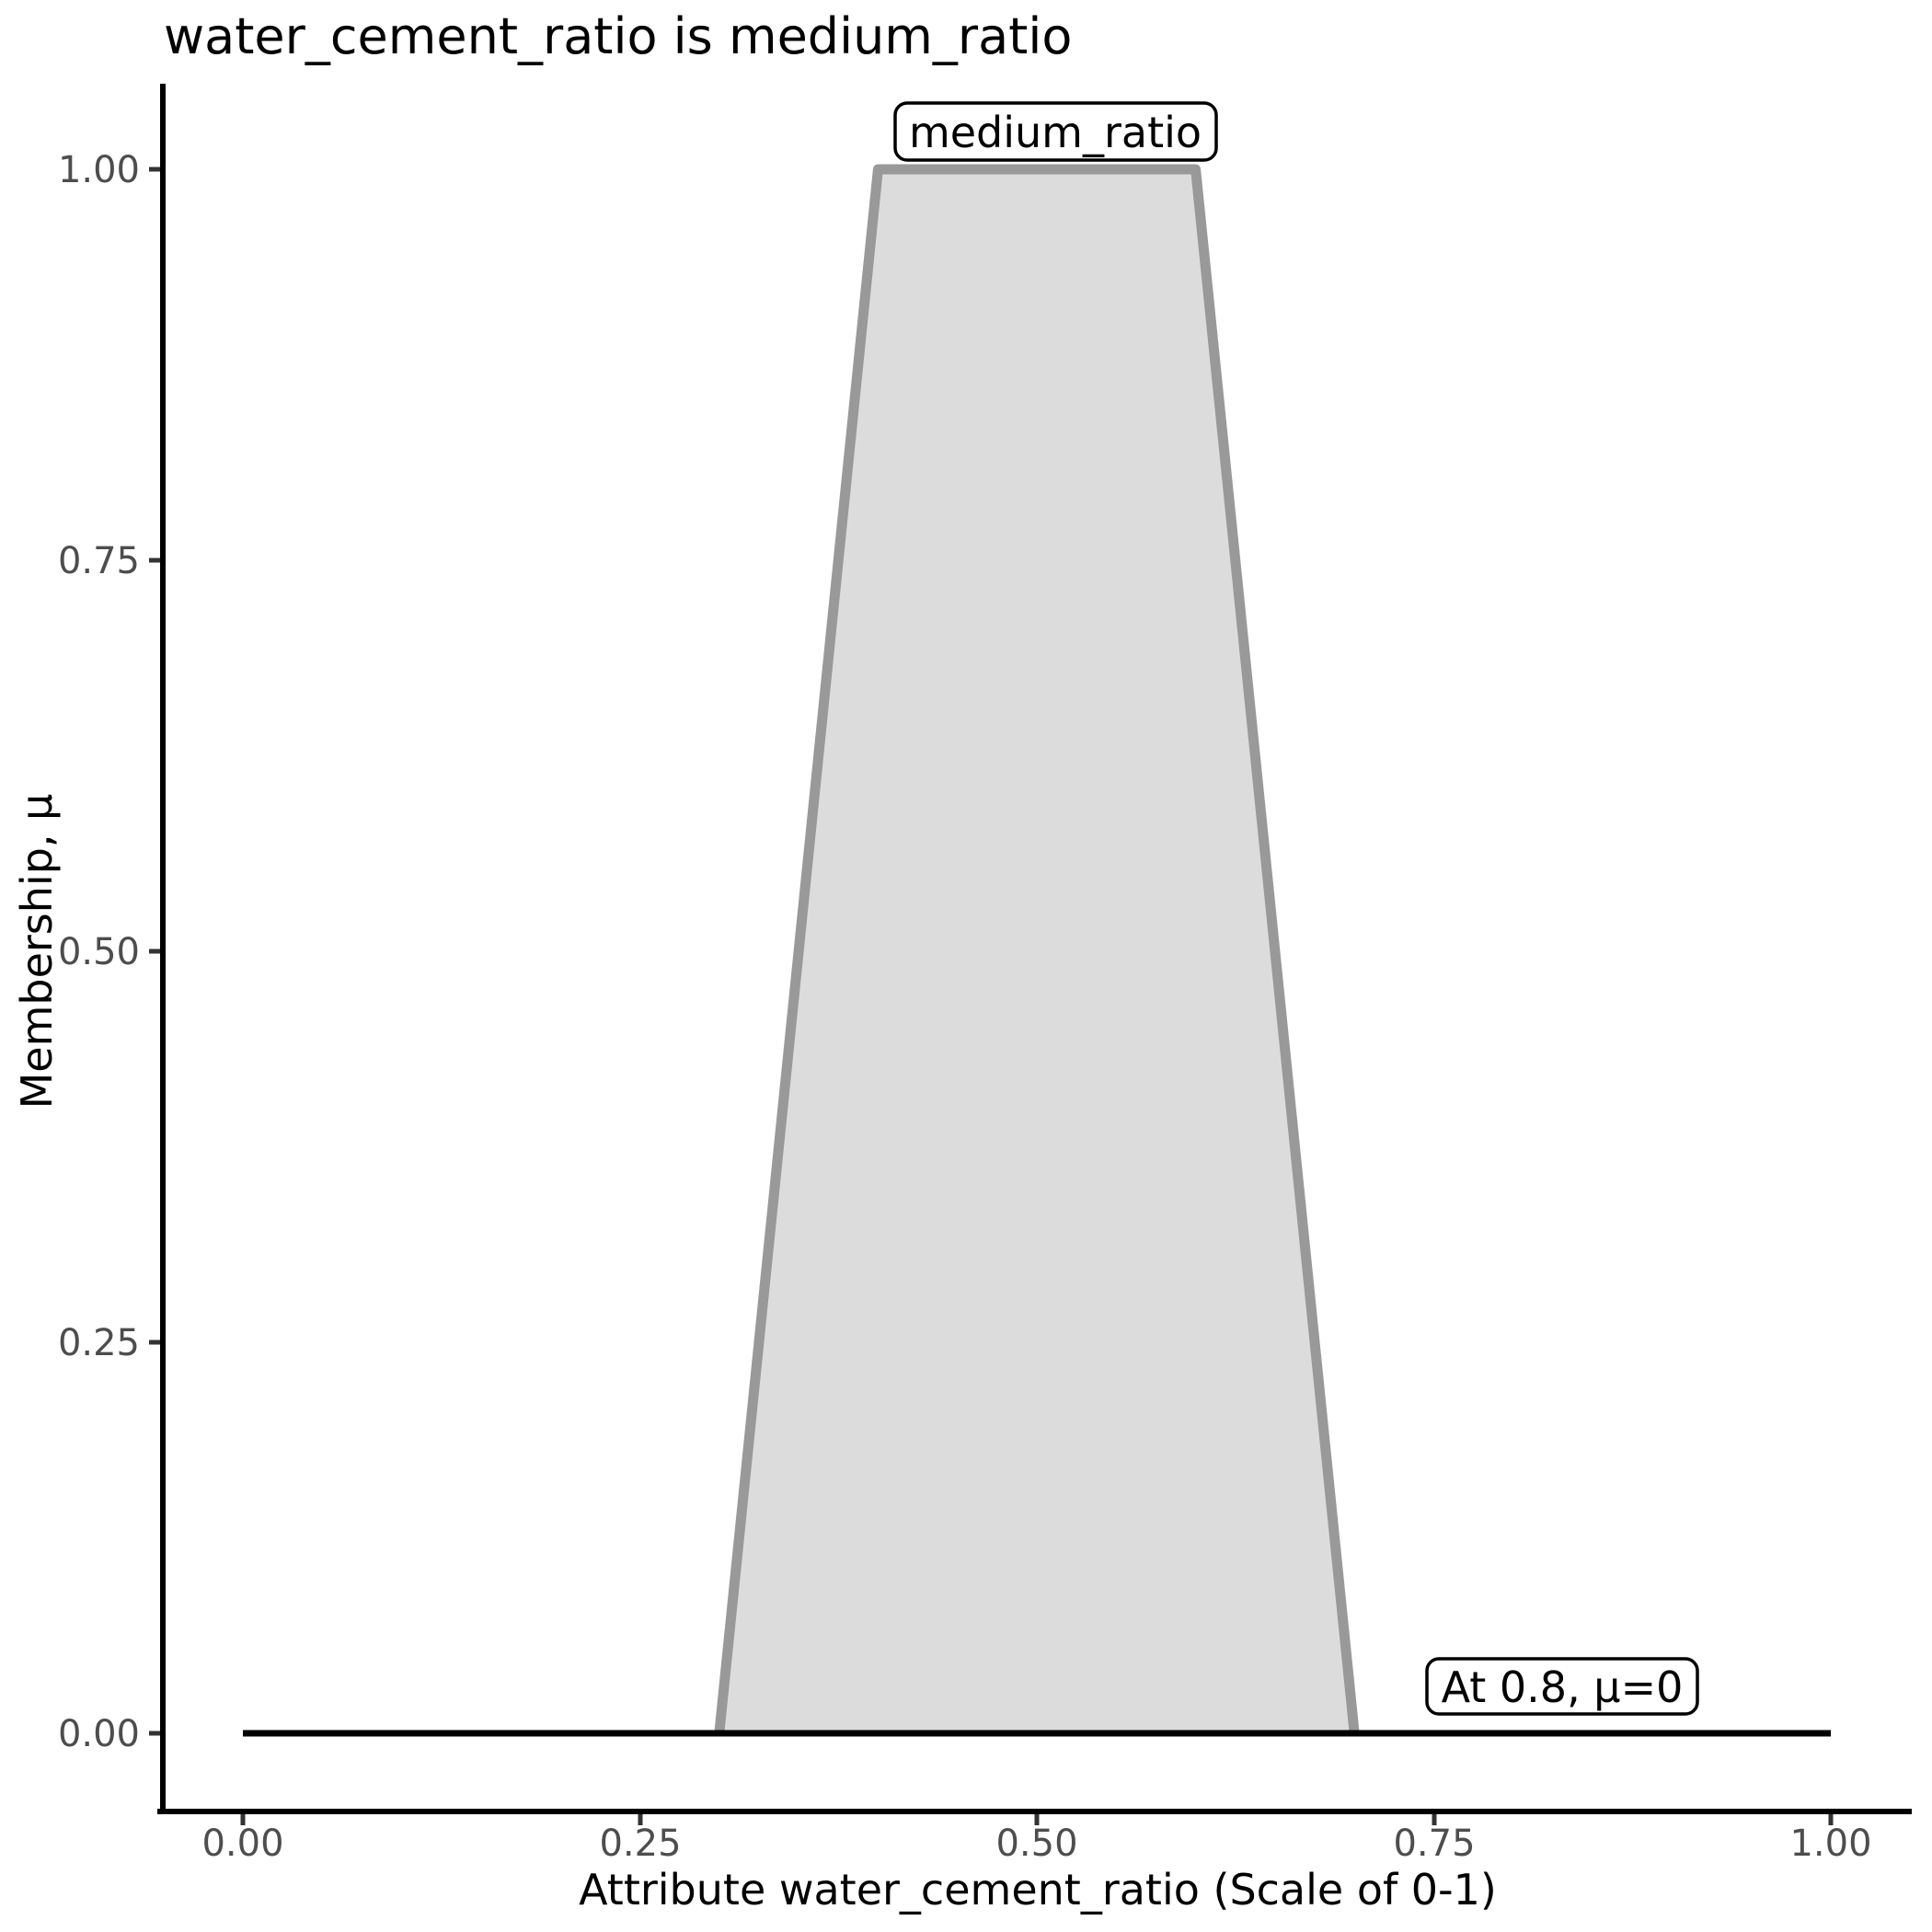  Describe the element at coordinates (1434, 1844) in the screenshot. I see `x-tick-label: 0.75` at that location.